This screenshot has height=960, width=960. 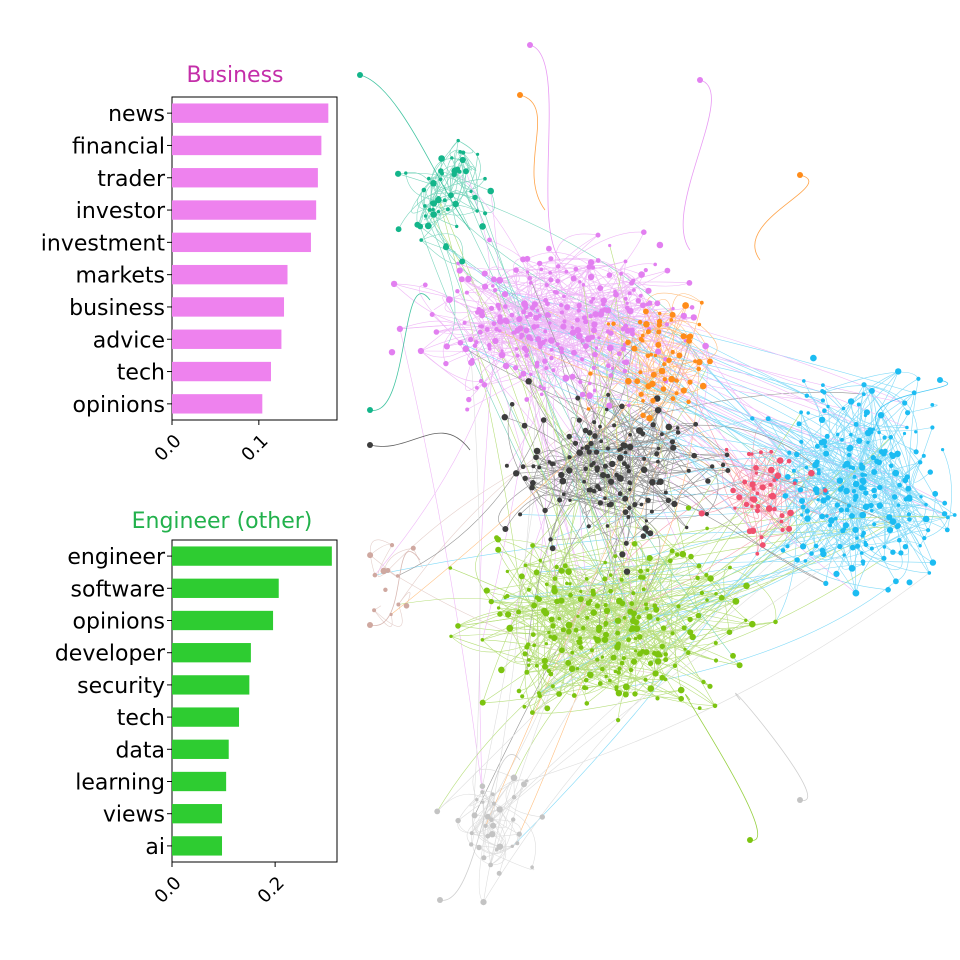 What do you see at coordinates (141, 373) in the screenshot?
I see `category-label: tech` at bounding box center [141, 373].